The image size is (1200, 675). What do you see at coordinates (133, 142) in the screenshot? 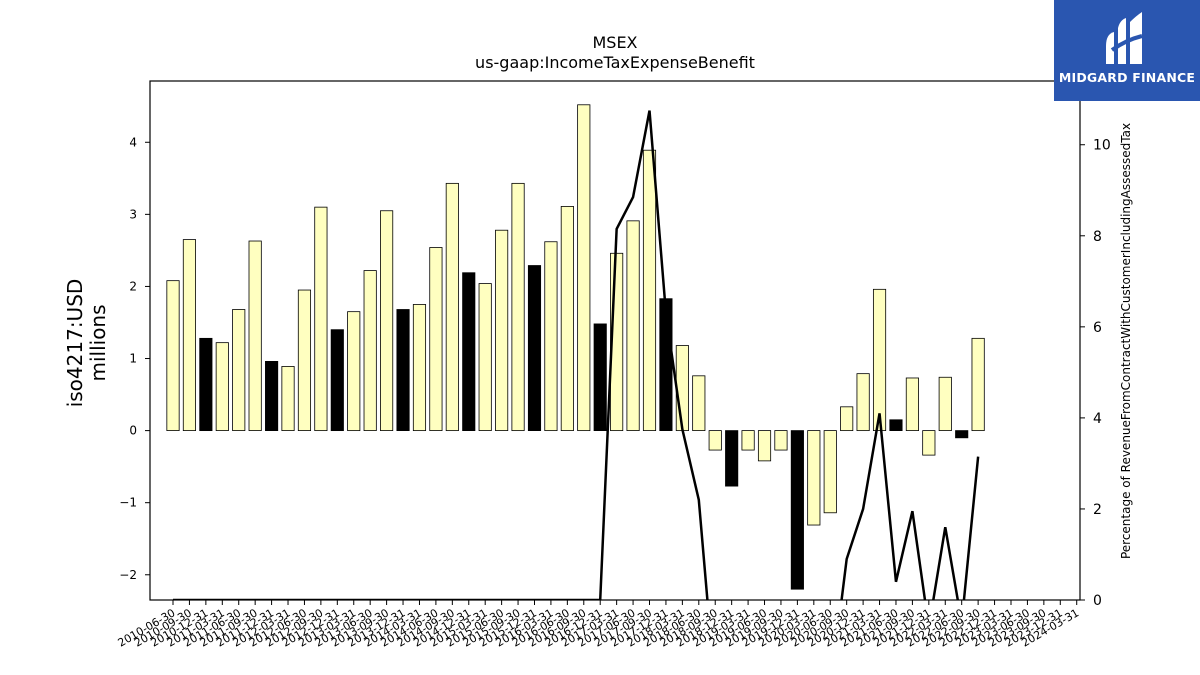
I see `y-tick-label: 4` at bounding box center [133, 142].